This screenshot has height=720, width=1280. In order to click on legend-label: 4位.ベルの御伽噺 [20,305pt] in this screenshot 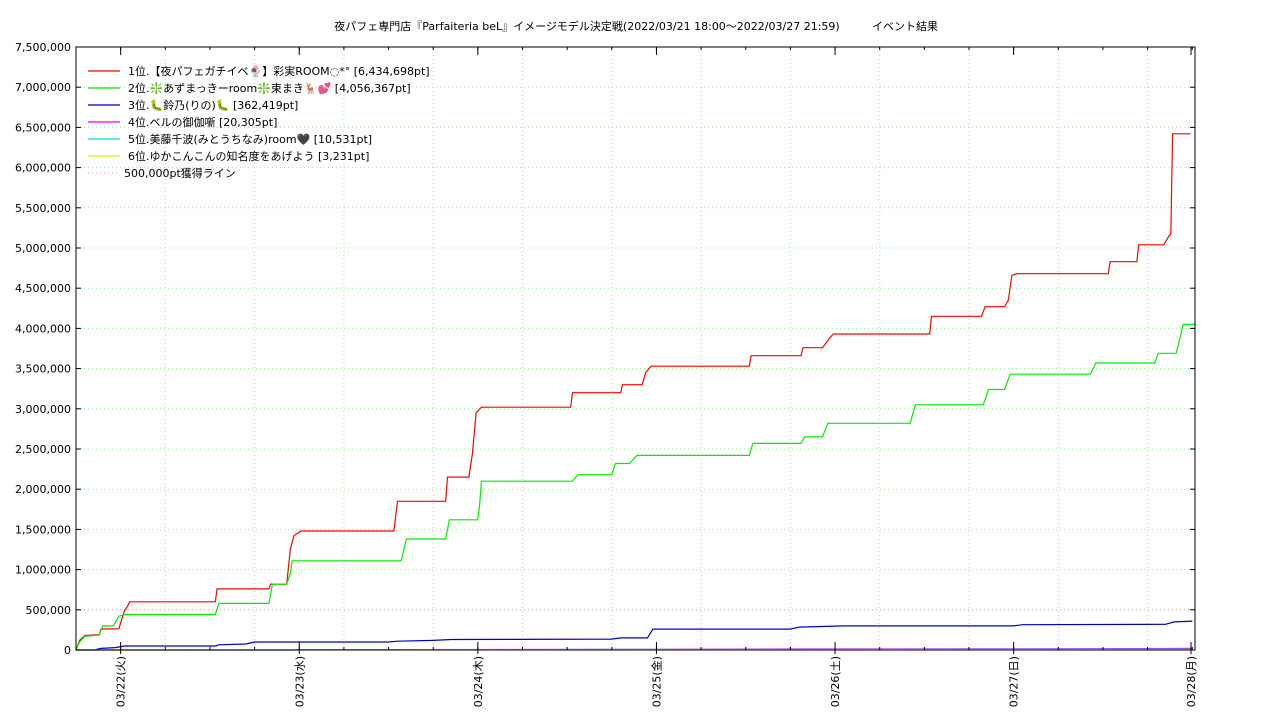, I will do `click(202, 122)`.